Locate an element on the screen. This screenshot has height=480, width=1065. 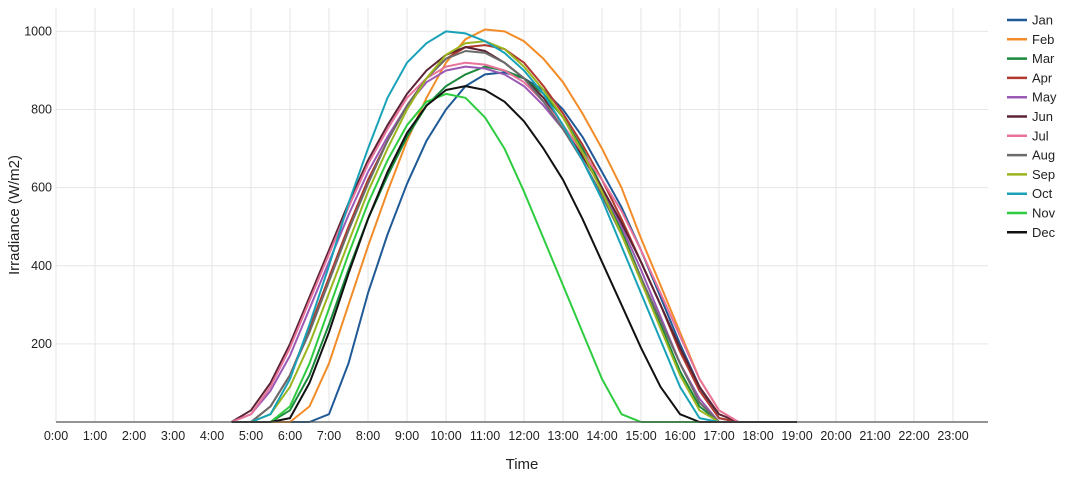
legend-label: Feb is located at coordinates (1043, 39).